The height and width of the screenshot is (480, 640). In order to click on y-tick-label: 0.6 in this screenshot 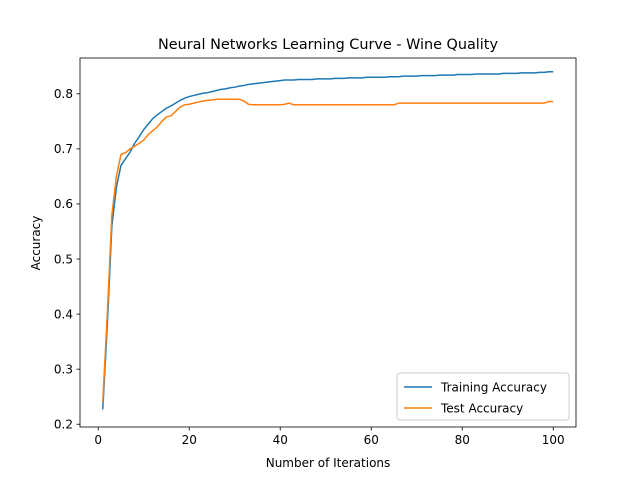, I will do `click(63, 204)`.